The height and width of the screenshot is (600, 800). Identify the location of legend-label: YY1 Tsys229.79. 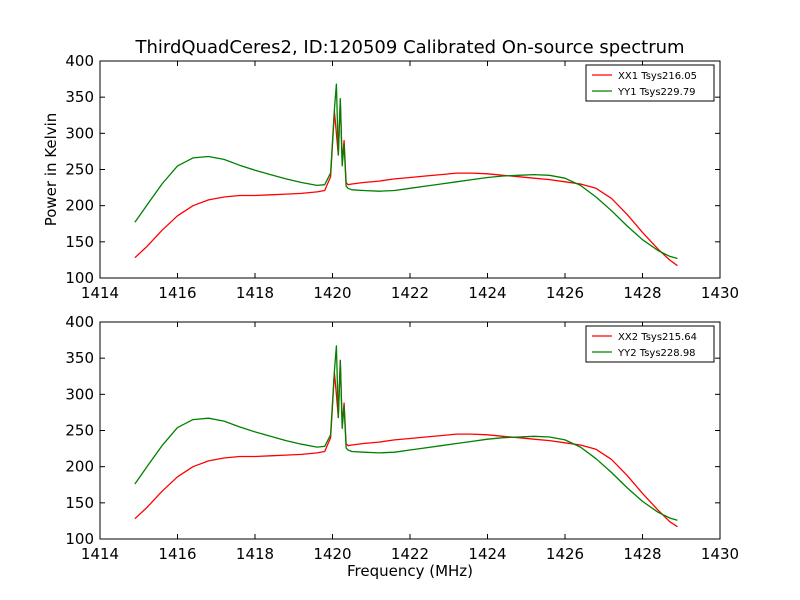
(656, 92).